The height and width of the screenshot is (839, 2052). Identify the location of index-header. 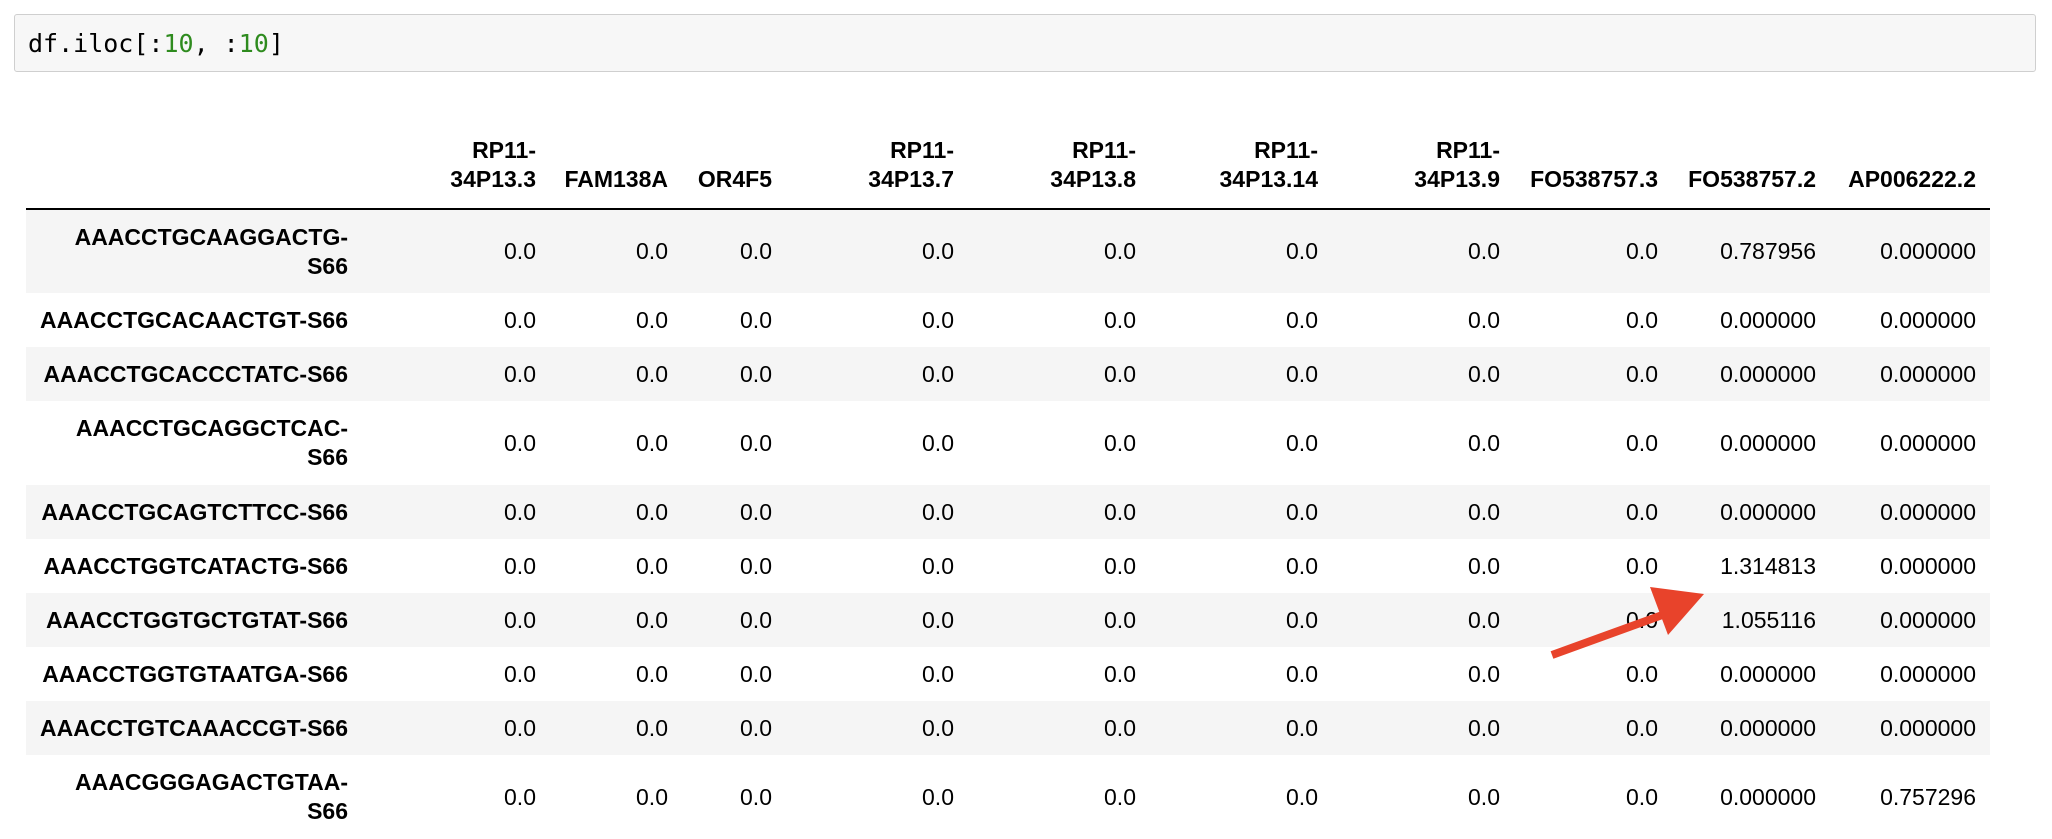
(194, 161).